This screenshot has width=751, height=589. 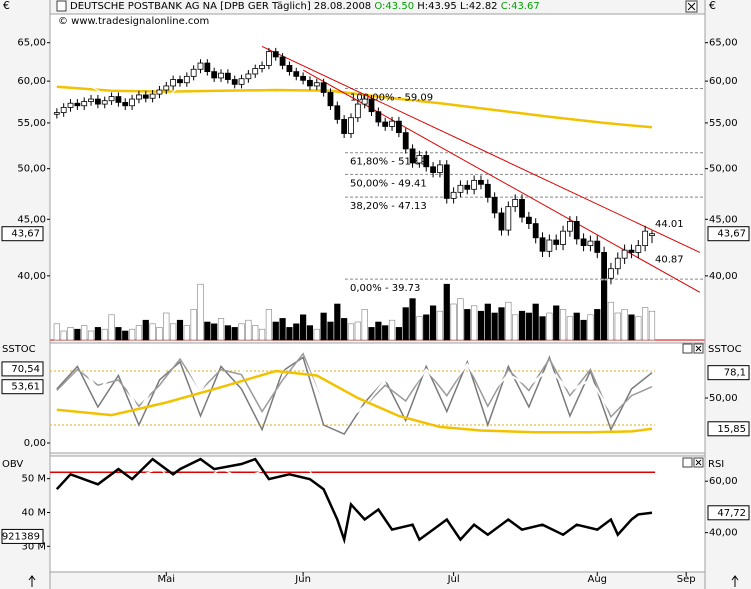 What do you see at coordinates (669, 224) in the screenshot?
I see `trendline-label: 44.01` at bounding box center [669, 224].